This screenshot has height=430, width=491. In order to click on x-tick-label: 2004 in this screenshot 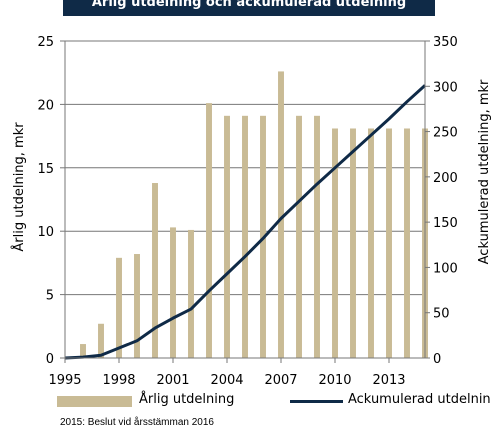, I will do `click(226, 380)`.